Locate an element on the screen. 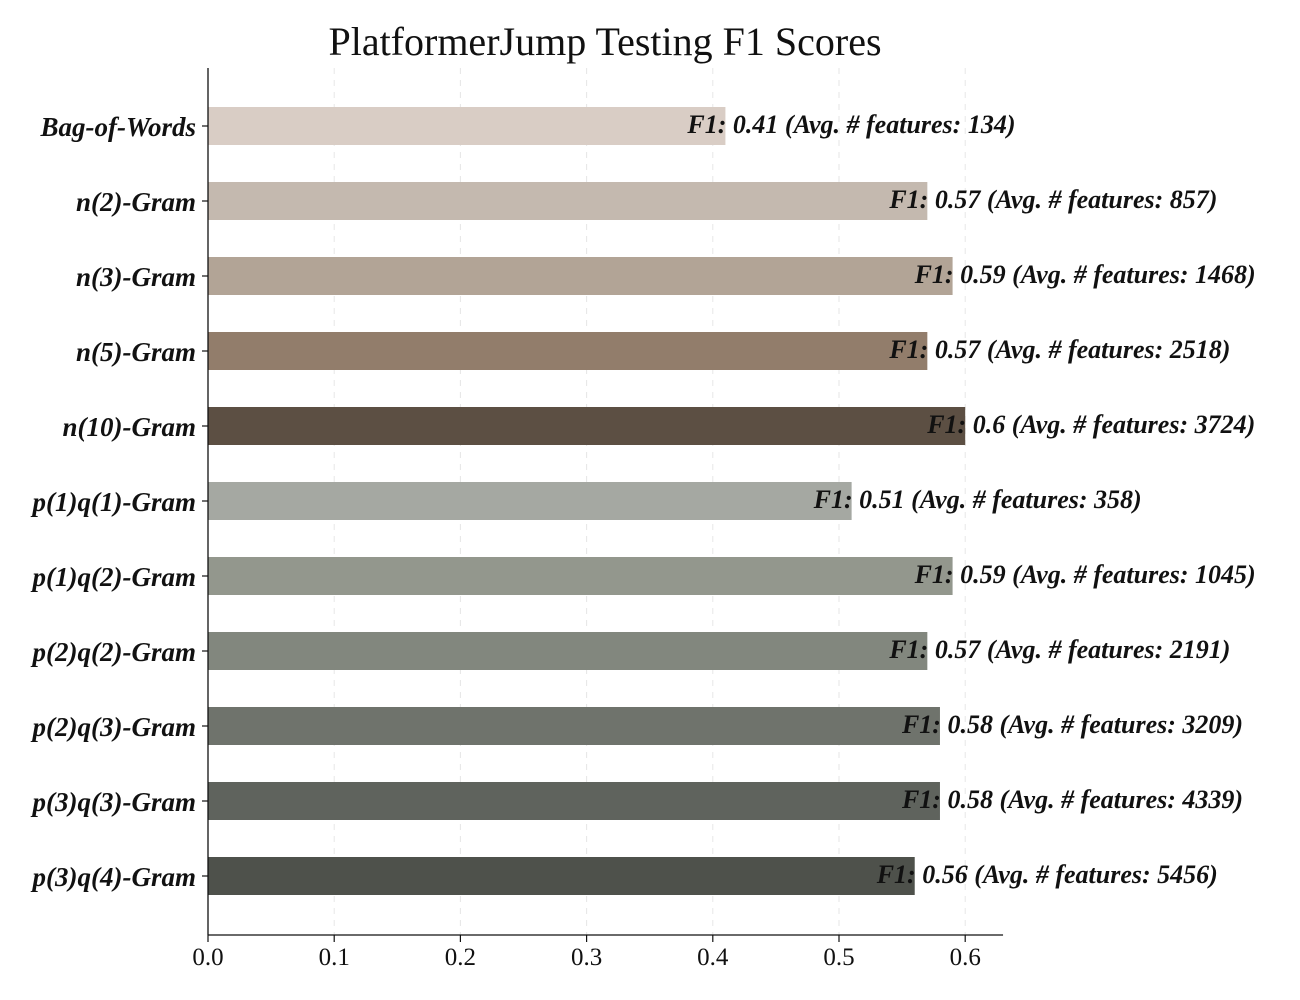 The width and height of the screenshot is (1300, 1000). data-label: F1: 0.59 (Avg. # features: 1468) is located at coordinates (1085, 274).